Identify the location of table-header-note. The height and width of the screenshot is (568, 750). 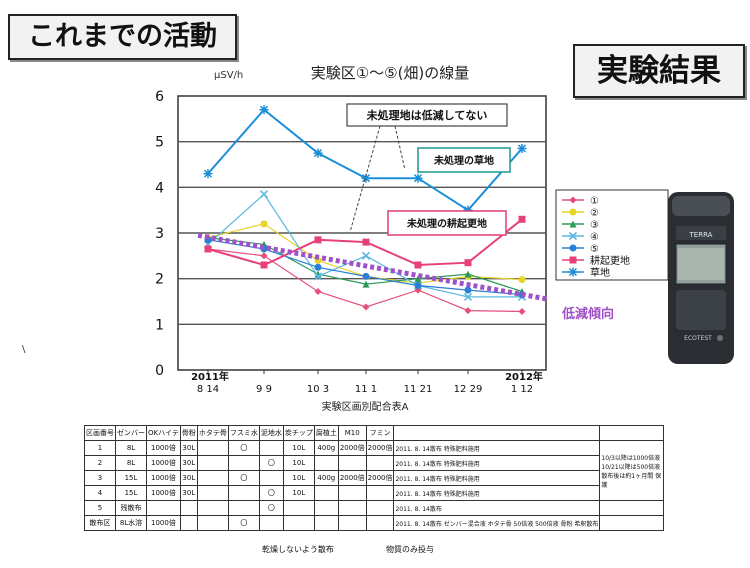
(631, 433).